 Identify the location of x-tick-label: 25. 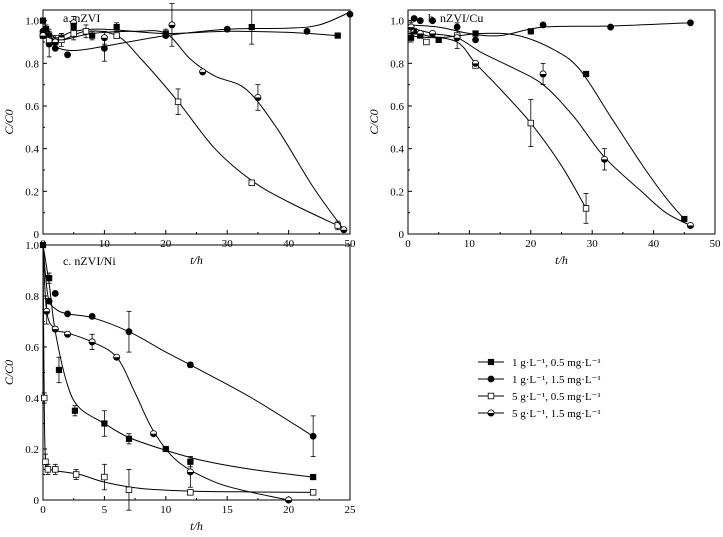
(351, 510).